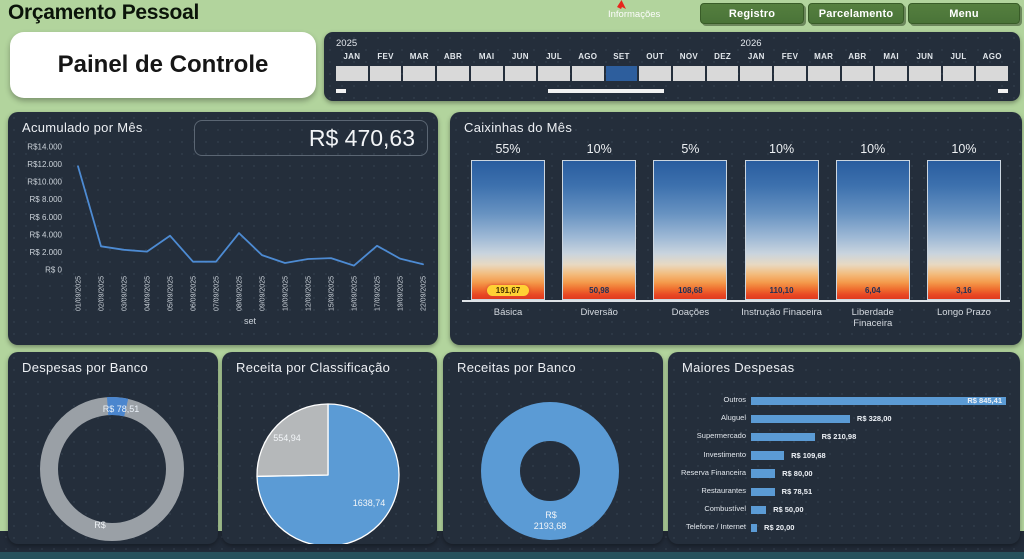 The width and height of the screenshot is (1024, 559). I want to click on caixinha-value-text: 50,98, so click(599, 290).